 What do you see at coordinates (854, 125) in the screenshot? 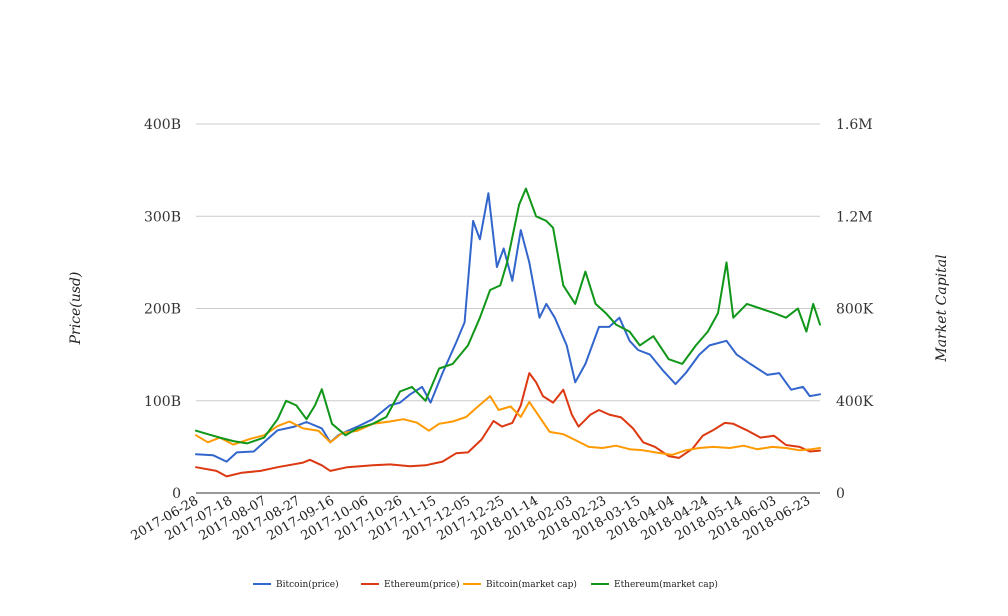
I see `y2-tick-label: 1.6M` at bounding box center [854, 125].